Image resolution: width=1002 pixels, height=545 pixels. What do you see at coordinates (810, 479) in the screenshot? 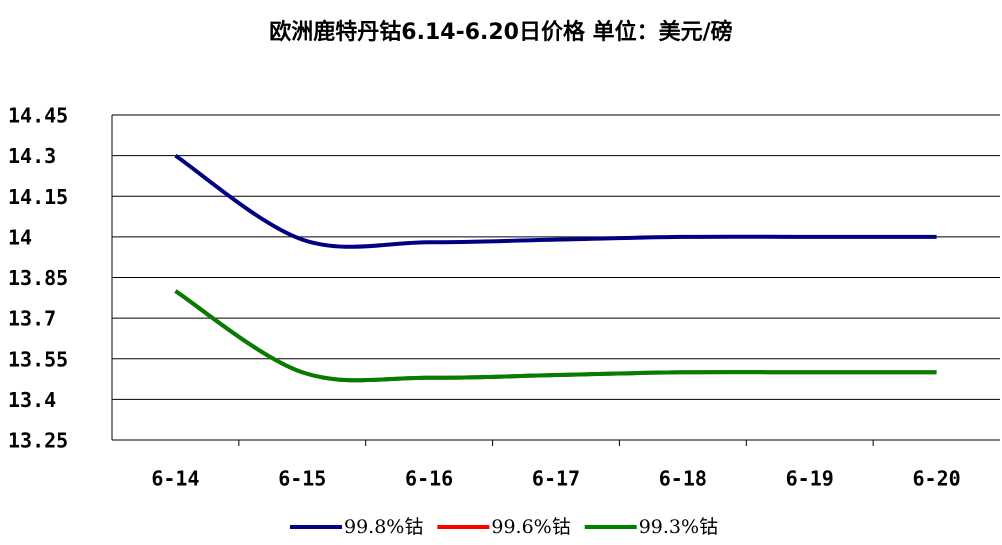
I see `x-tick-label: 6-19` at bounding box center [810, 479].